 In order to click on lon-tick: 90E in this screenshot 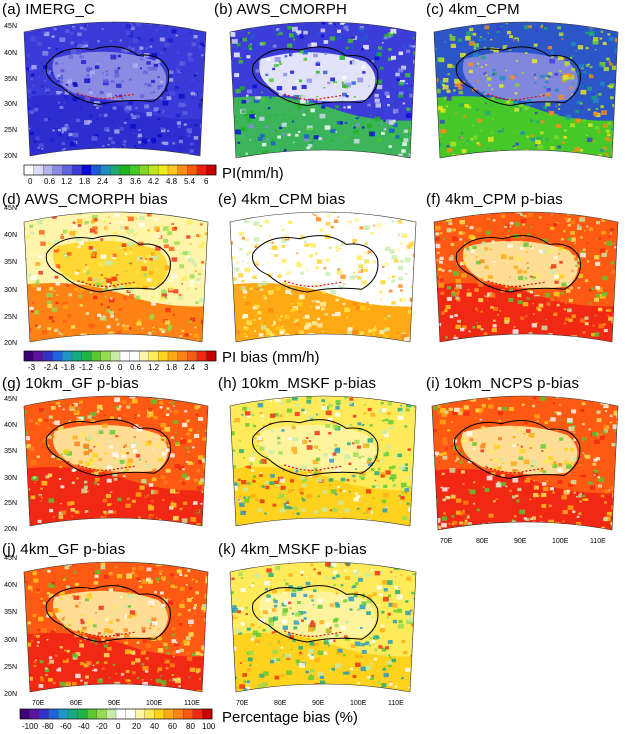, I will do `click(318, 703)`.